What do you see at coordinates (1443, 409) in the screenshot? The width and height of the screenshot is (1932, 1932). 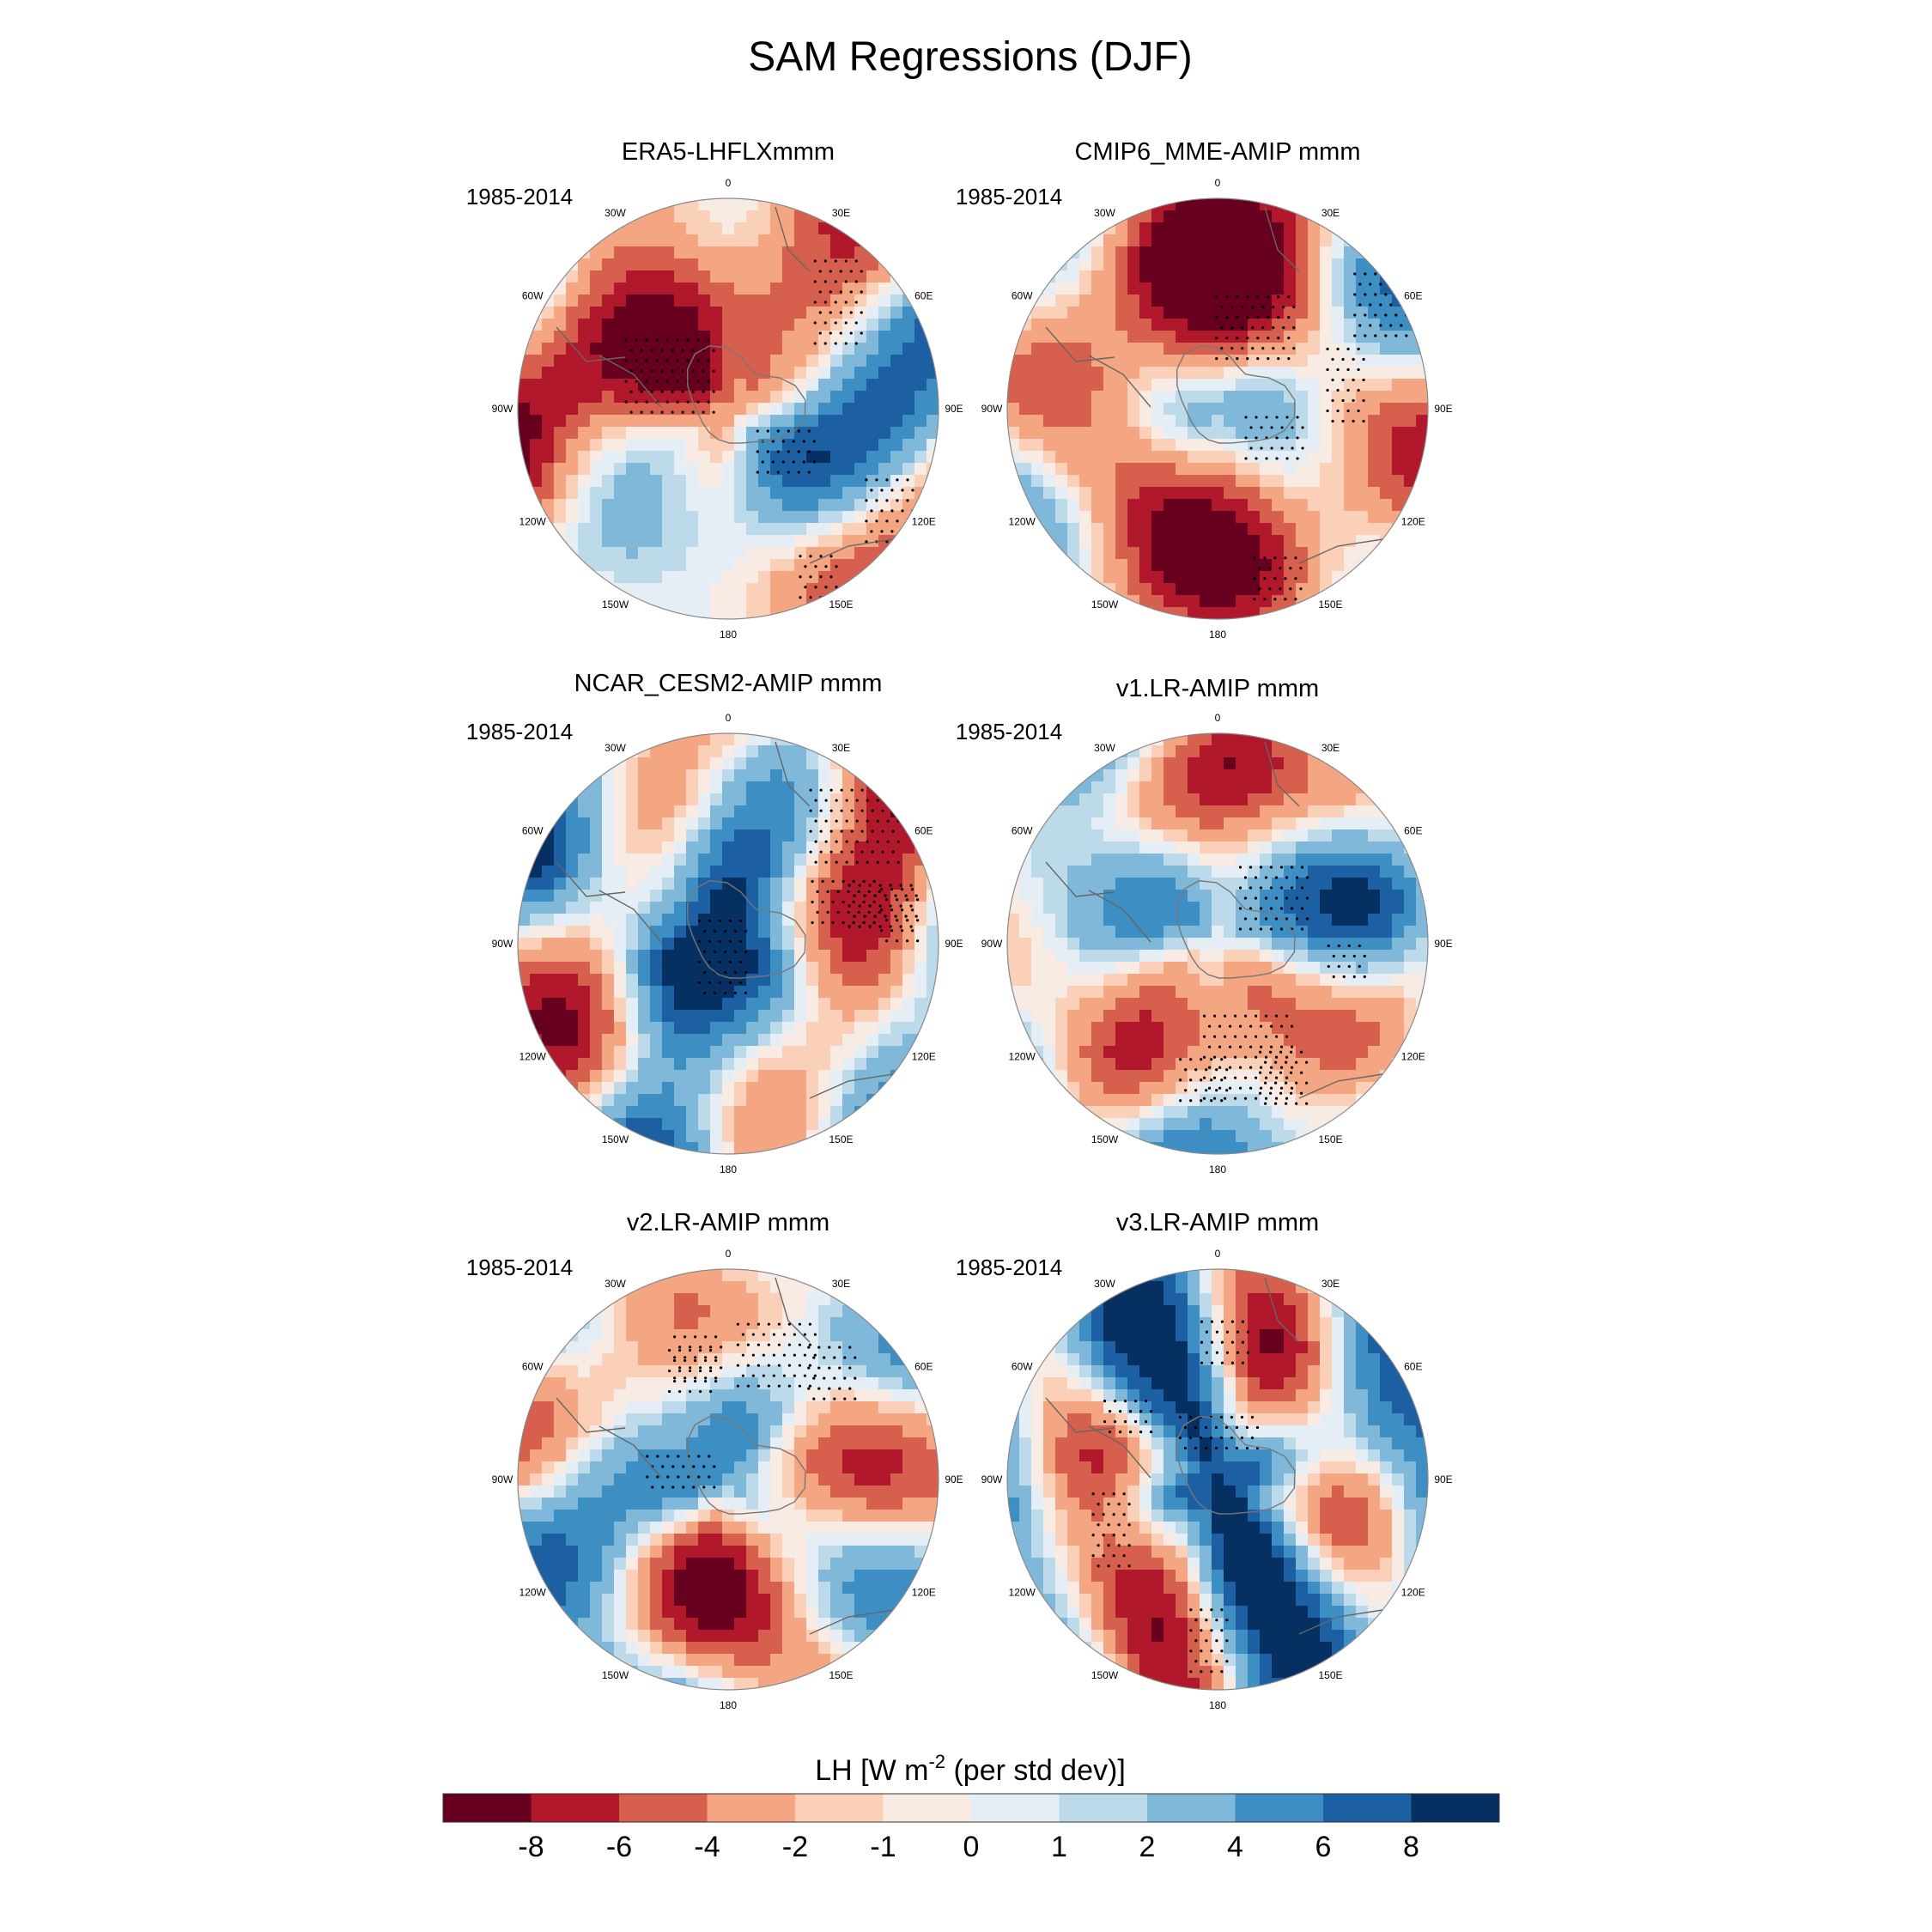 I see `longitude-label: 90E` at bounding box center [1443, 409].